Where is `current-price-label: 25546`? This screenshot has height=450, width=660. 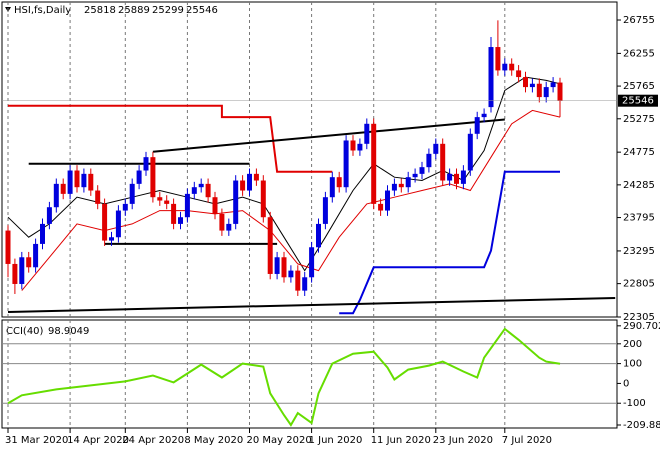
current-price-label: 25546 is located at coordinates (638, 101).